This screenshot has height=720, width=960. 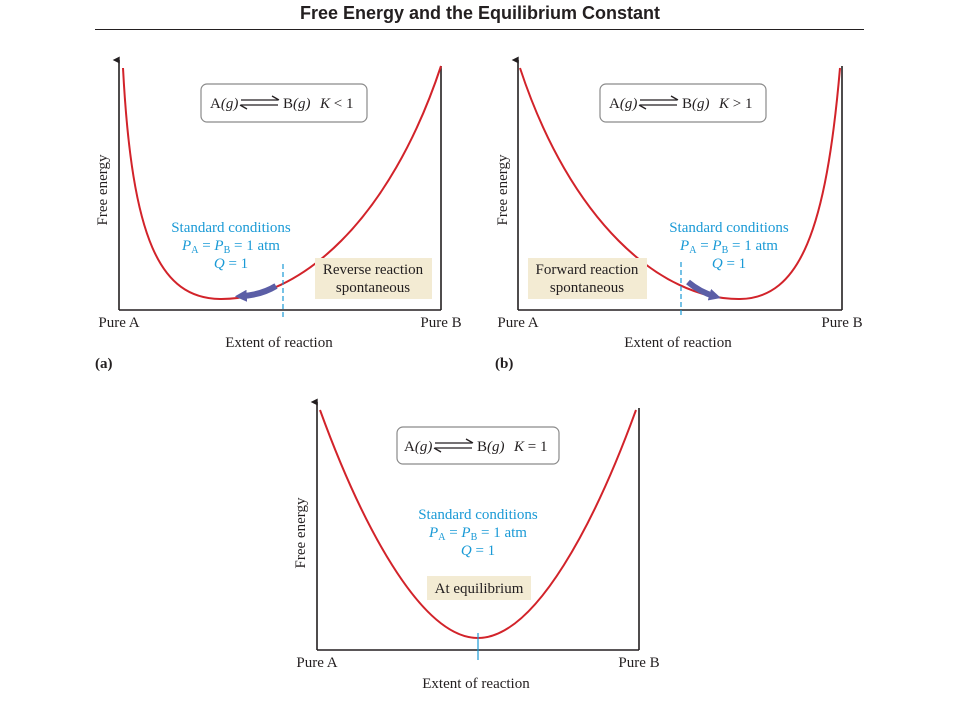 I want to click on equation-k: K > 1, so click(x=735, y=104).